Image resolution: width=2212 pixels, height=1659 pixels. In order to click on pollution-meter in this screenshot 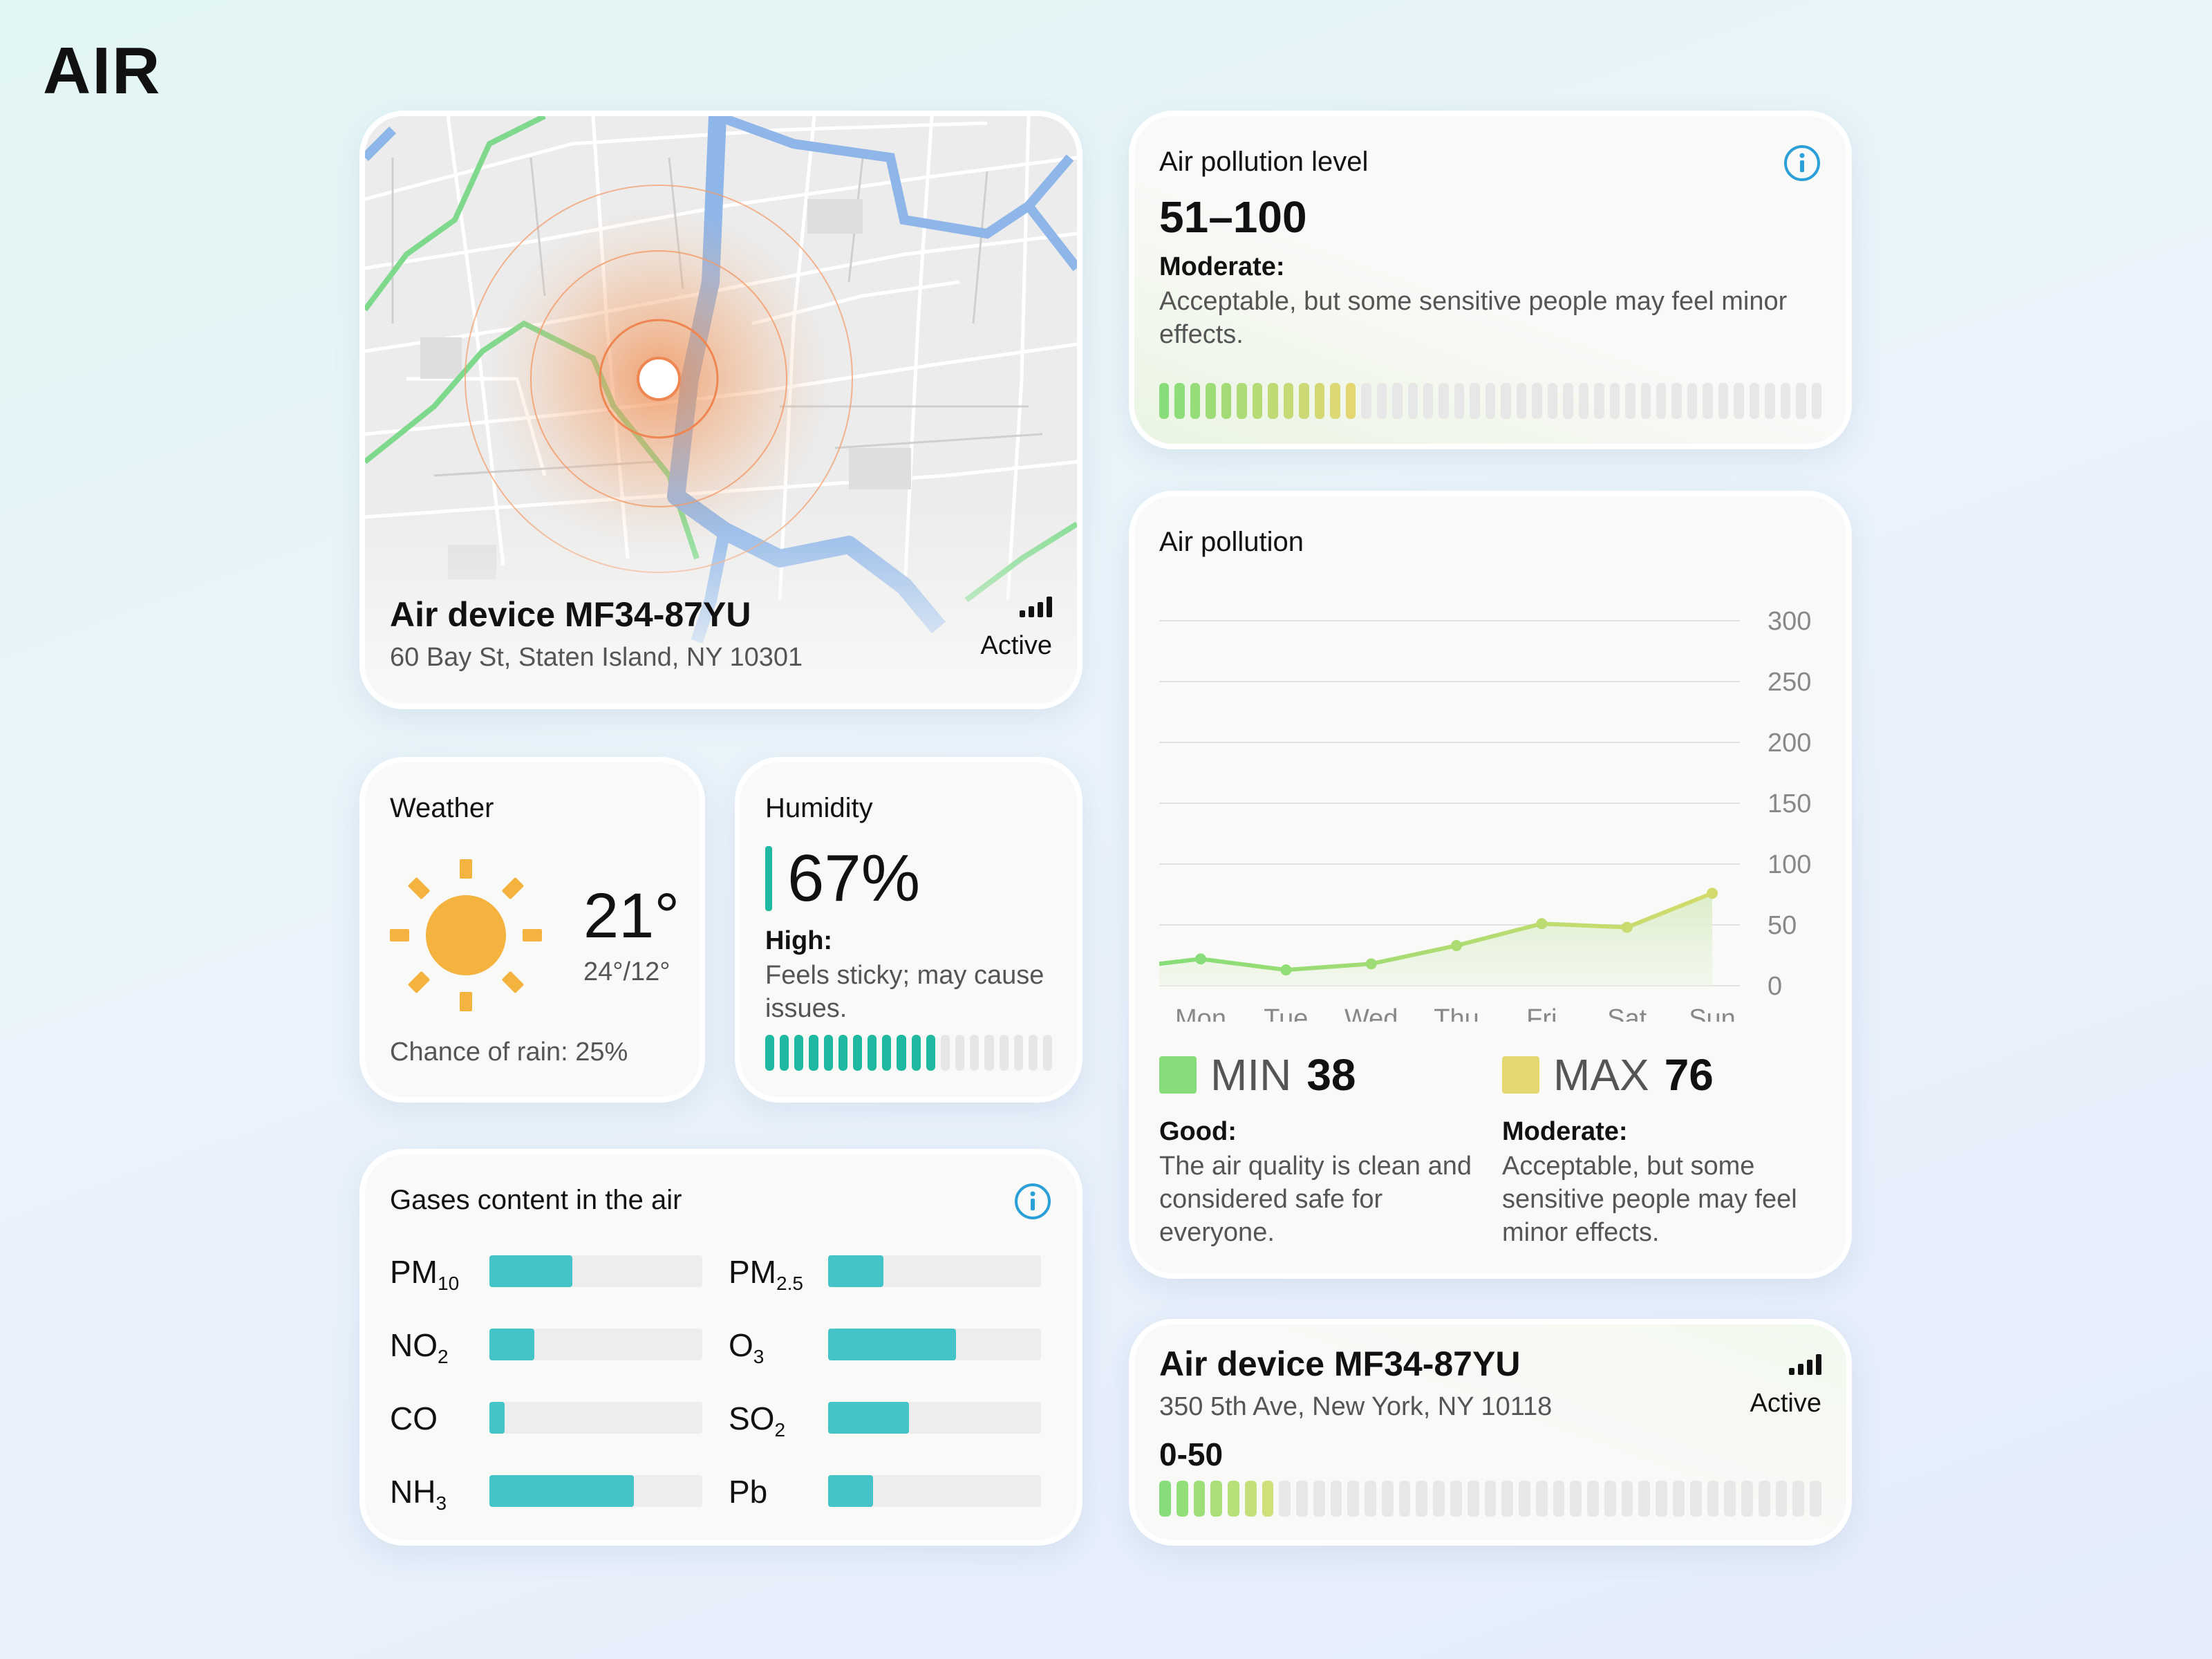, I will do `click(1490, 401)`.